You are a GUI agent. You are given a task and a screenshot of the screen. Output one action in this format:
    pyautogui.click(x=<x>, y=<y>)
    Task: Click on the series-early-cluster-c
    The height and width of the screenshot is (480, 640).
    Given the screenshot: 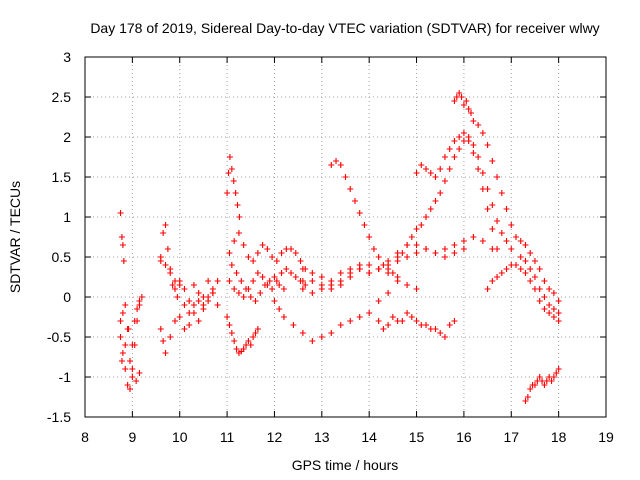 What is the action you would take?
    pyautogui.click(x=130, y=355)
    